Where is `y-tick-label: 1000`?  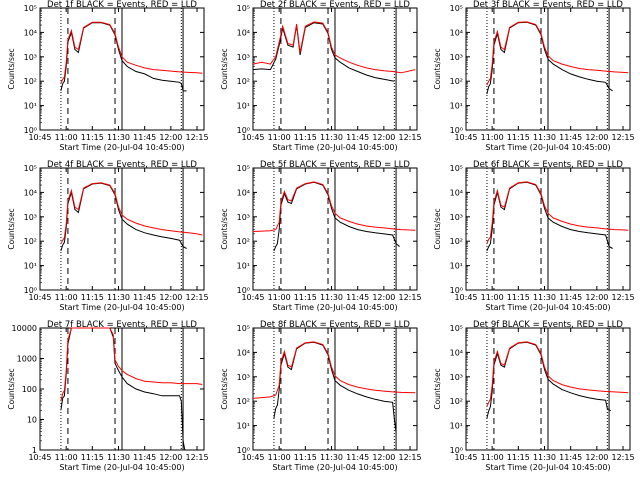
y-tick-label: 1000 is located at coordinates (27, 359).